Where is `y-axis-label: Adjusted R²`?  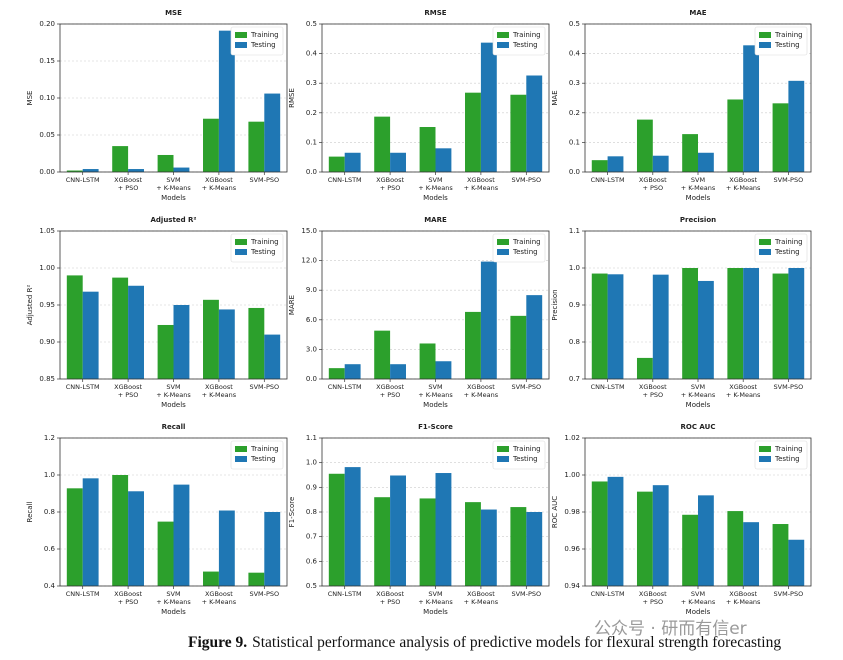 y-axis-label: Adjusted R² is located at coordinates (30, 305).